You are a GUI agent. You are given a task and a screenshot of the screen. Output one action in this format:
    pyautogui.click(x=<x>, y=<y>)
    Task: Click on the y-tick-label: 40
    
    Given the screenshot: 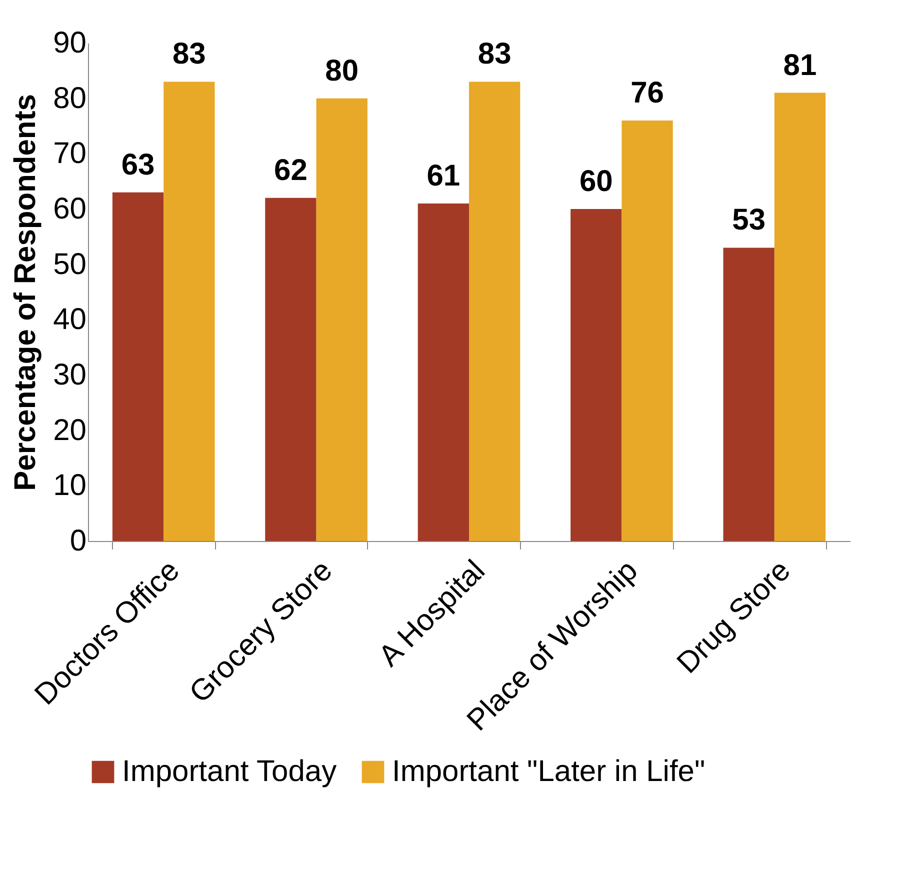 What is the action you would take?
    pyautogui.click(x=69, y=319)
    